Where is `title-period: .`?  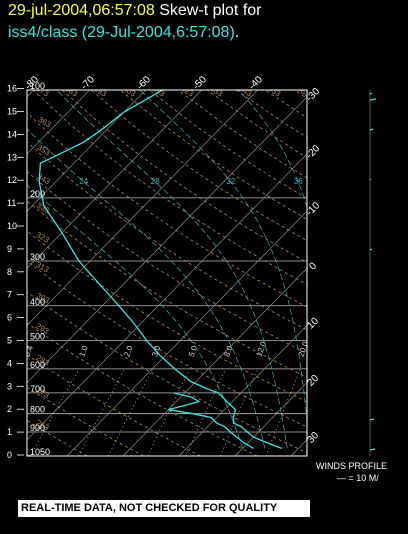
title-period: . is located at coordinates (237, 32).